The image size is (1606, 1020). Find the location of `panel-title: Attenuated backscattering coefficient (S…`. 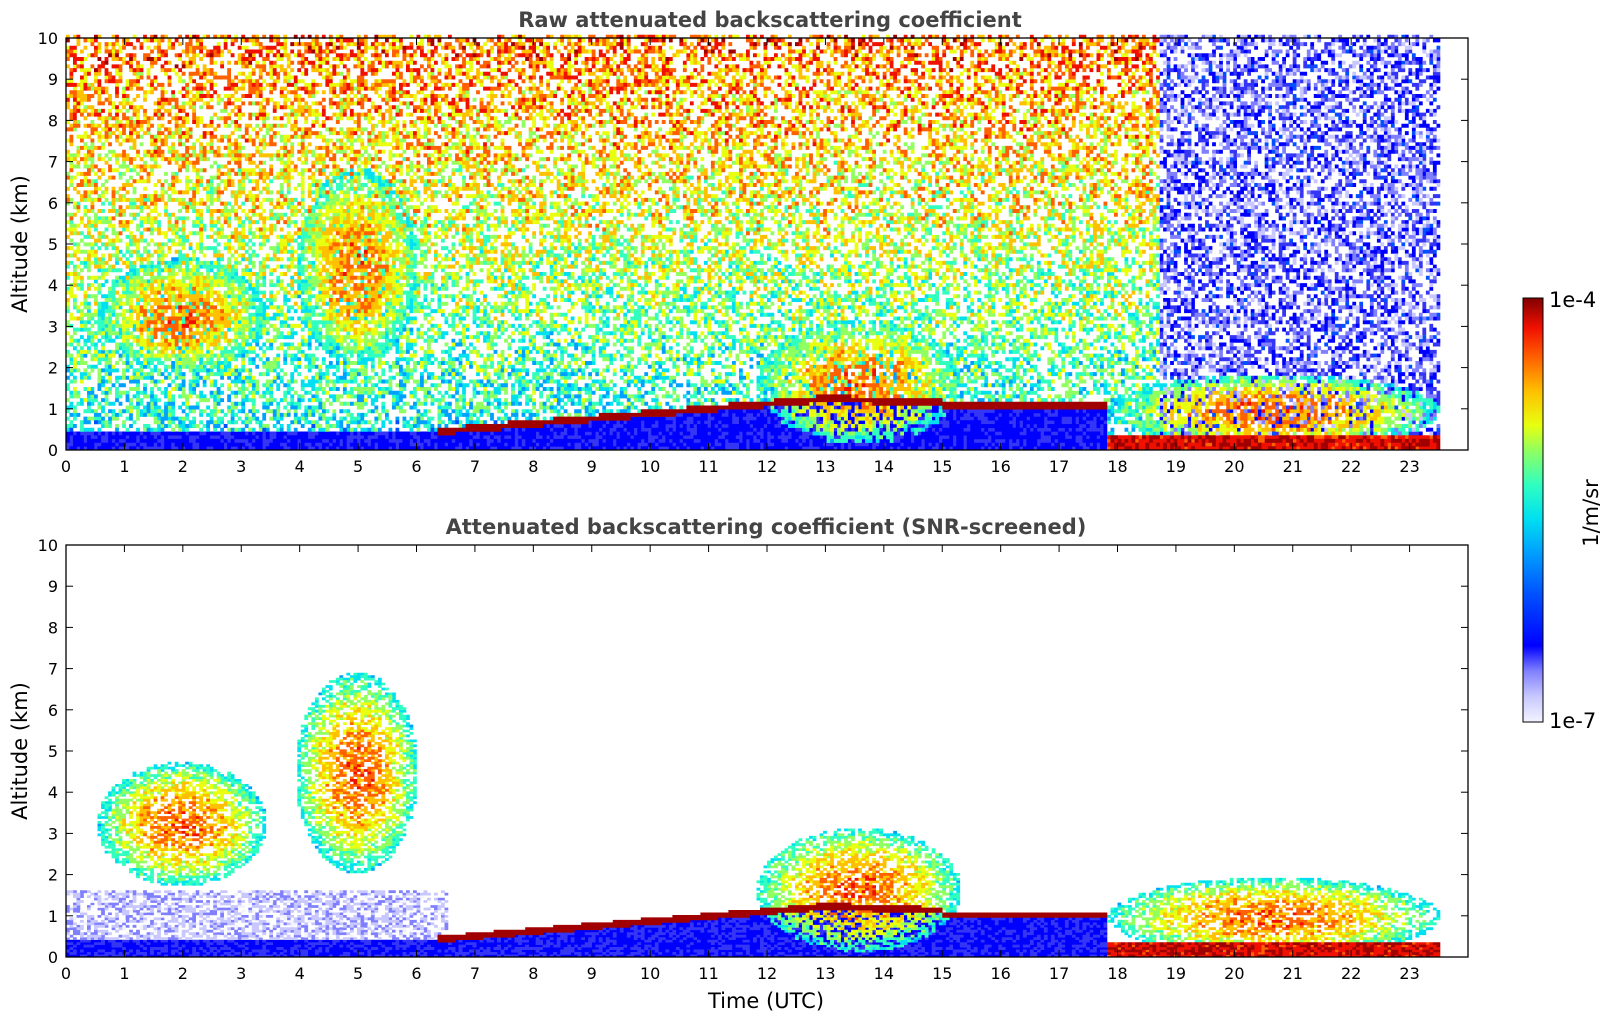

panel-title: Attenuated backscattering coefficient (S… is located at coordinates (766, 527).